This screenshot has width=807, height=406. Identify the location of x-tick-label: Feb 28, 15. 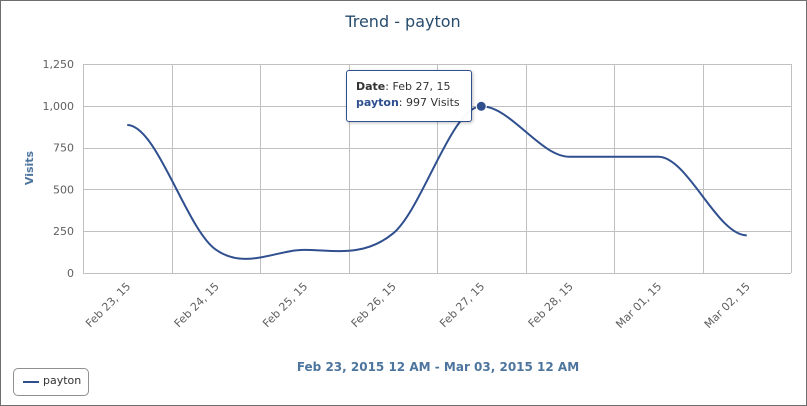
(551, 305).